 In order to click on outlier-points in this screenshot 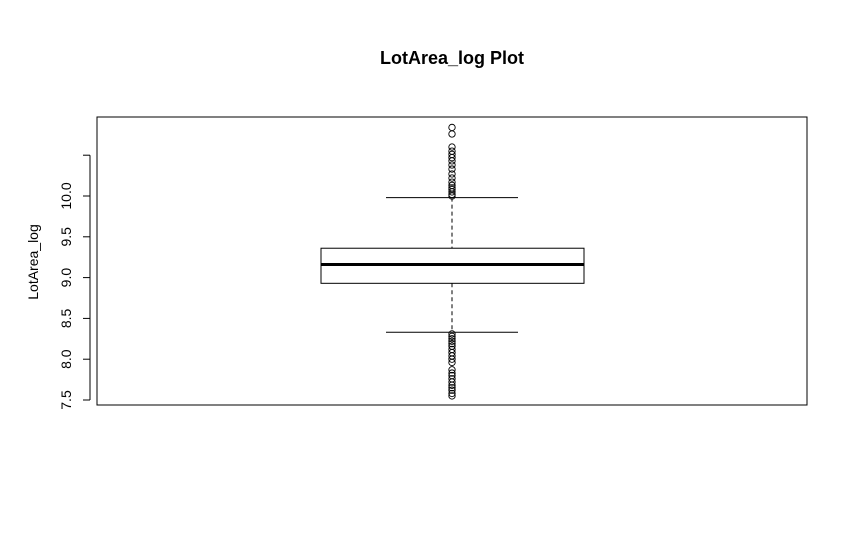, I will do `click(452, 261)`.